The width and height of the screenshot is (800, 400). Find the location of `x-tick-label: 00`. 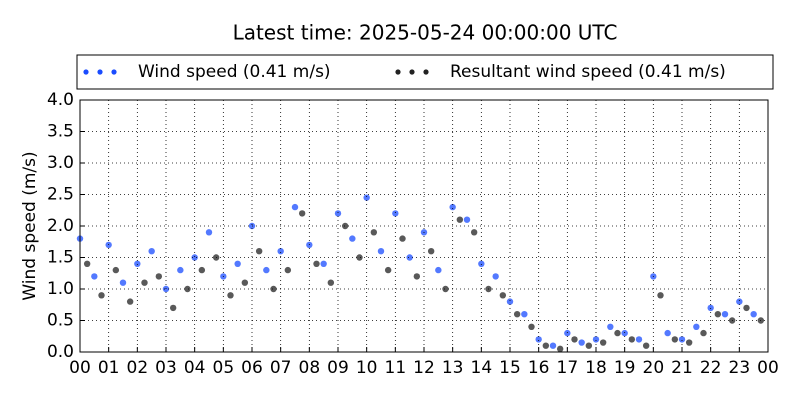

x-tick-label: 00 is located at coordinates (80, 368).